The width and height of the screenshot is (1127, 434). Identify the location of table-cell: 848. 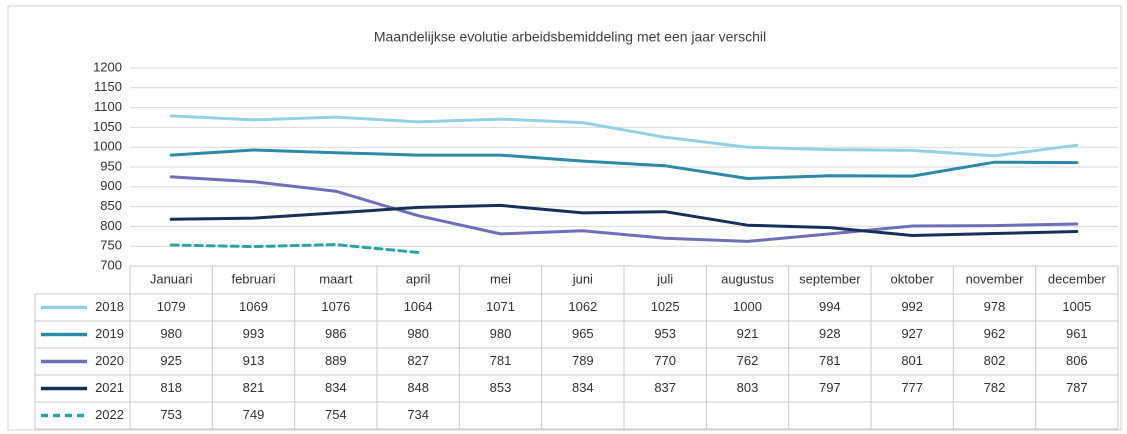
(418, 387).